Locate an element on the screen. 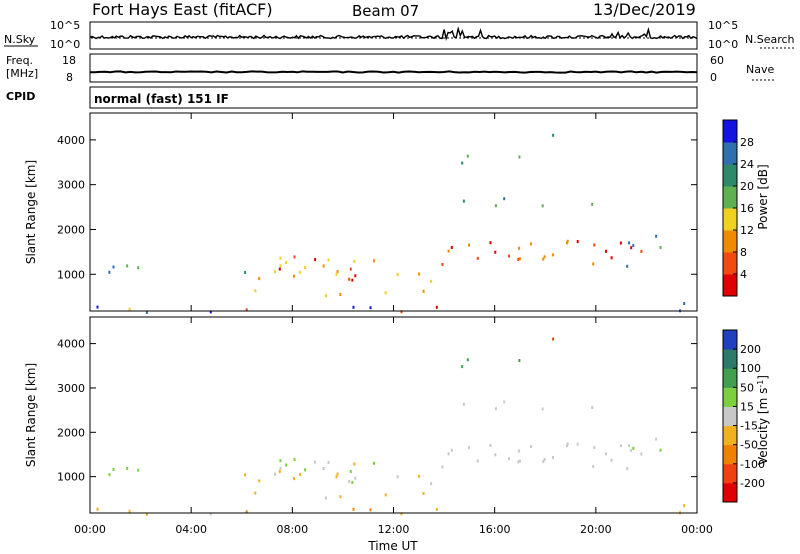 The width and height of the screenshot is (800, 554). colorbar-tick-label: -15 is located at coordinates (749, 426).